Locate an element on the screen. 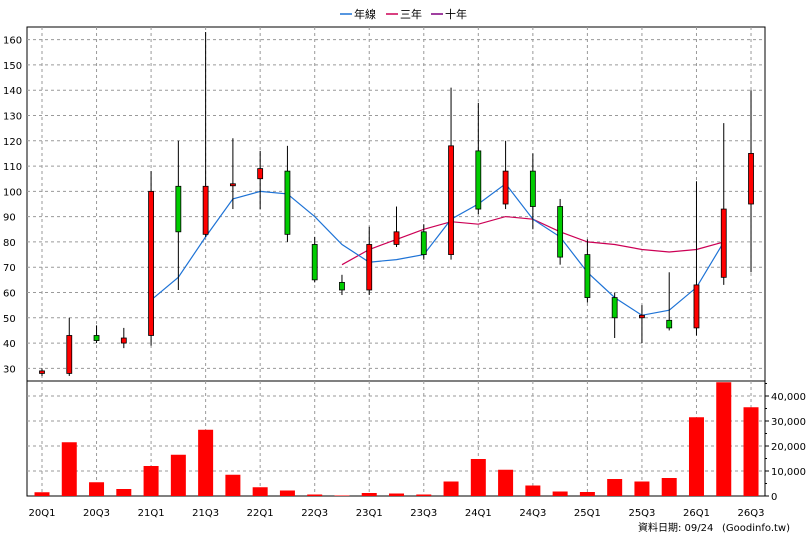  price-tick-label: 140 is located at coordinates (12, 91).